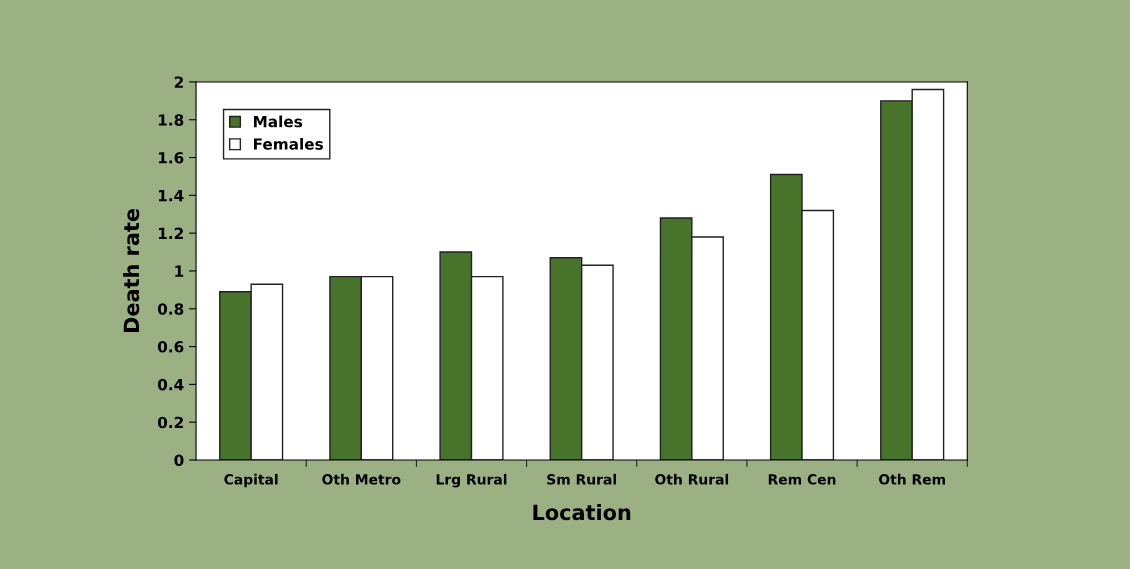  I want to click on y-tick-label: 0.8, so click(170, 309).